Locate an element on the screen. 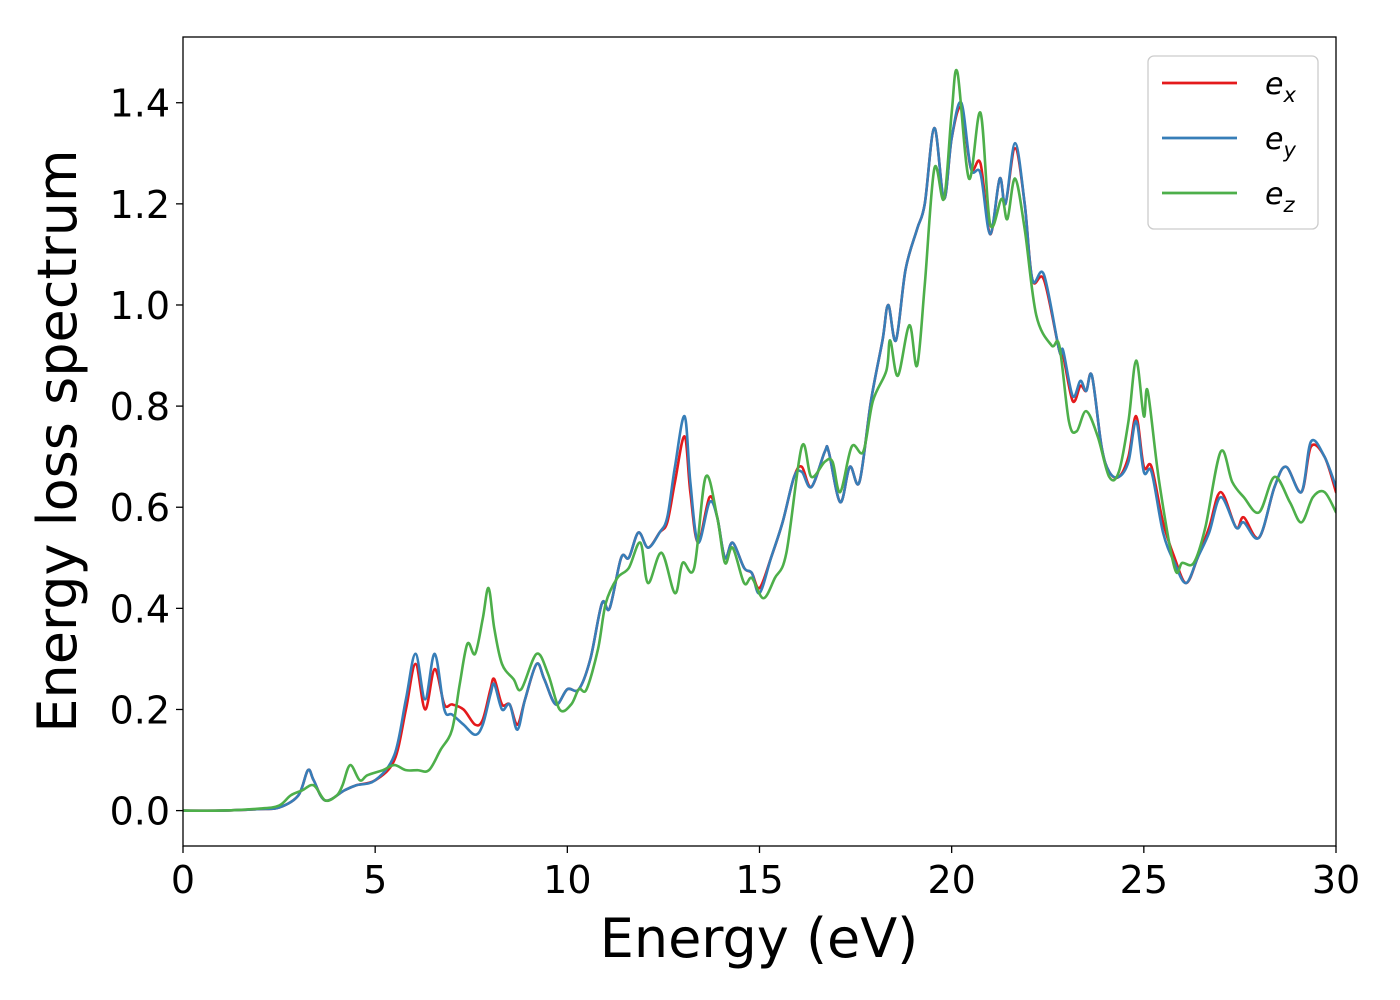 This screenshot has width=1400, height=1000. y-tick-label: 1.0 is located at coordinates (140, 306).